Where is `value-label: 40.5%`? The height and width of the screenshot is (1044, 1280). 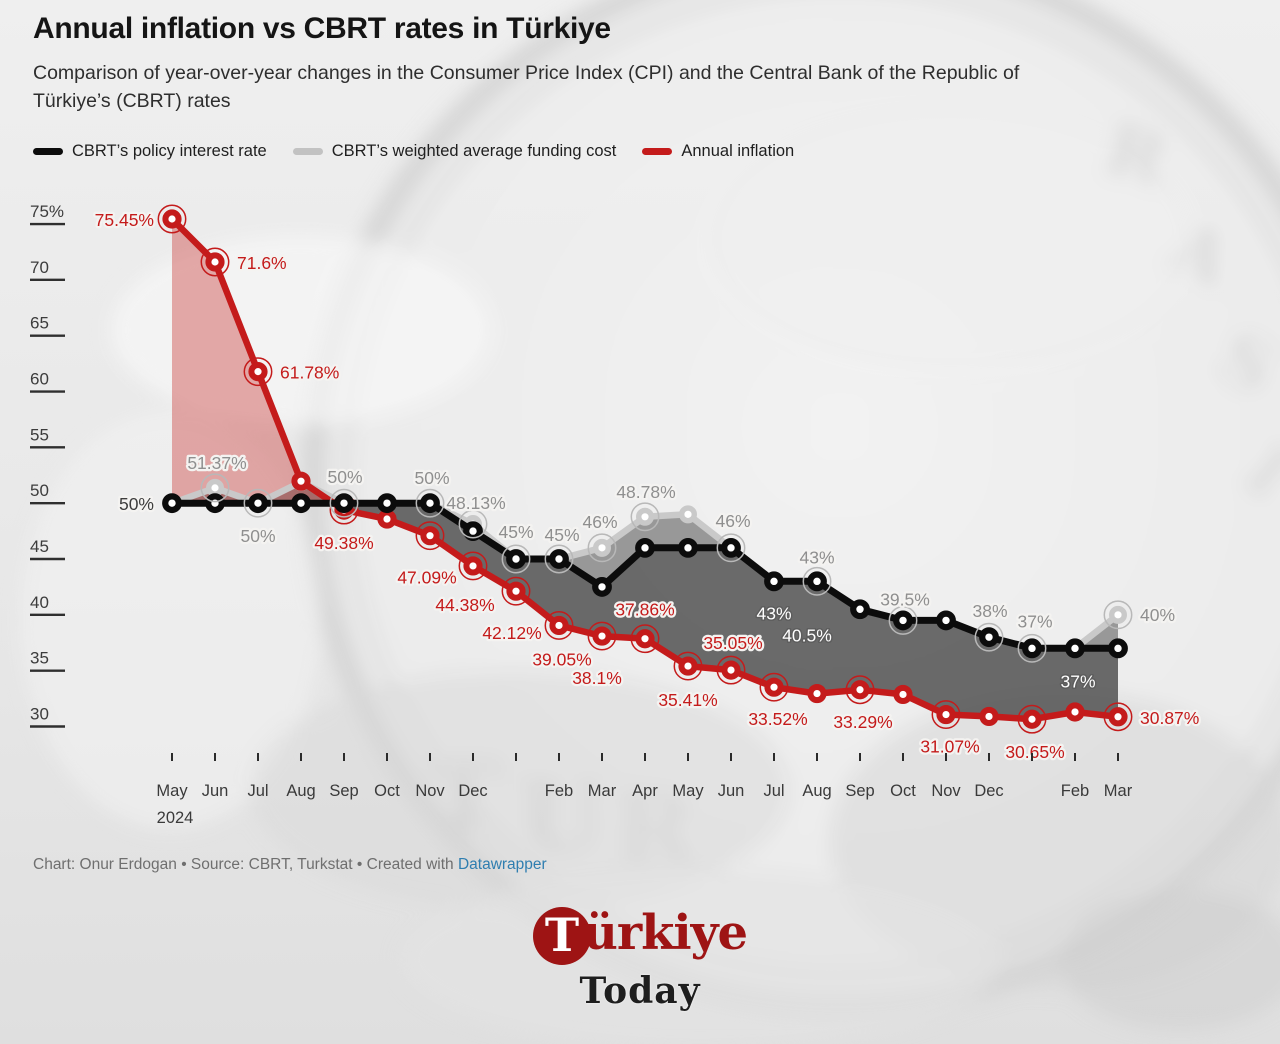
value-label: 40.5% is located at coordinates (807, 635).